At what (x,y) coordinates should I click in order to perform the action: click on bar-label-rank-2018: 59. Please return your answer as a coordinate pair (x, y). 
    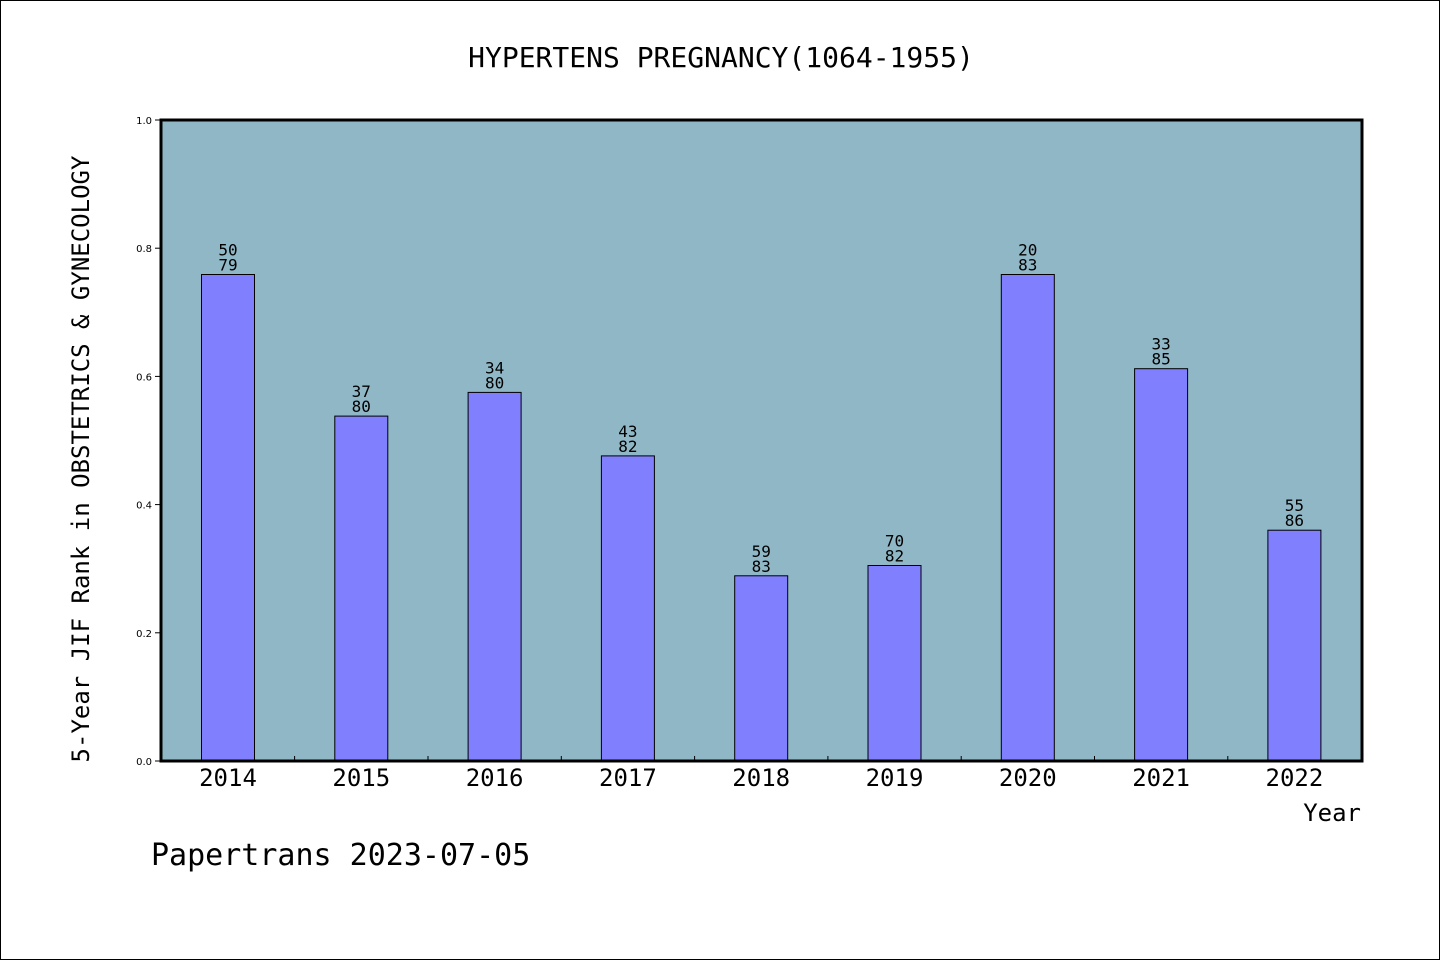
    Looking at the image, I should click on (761, 551).